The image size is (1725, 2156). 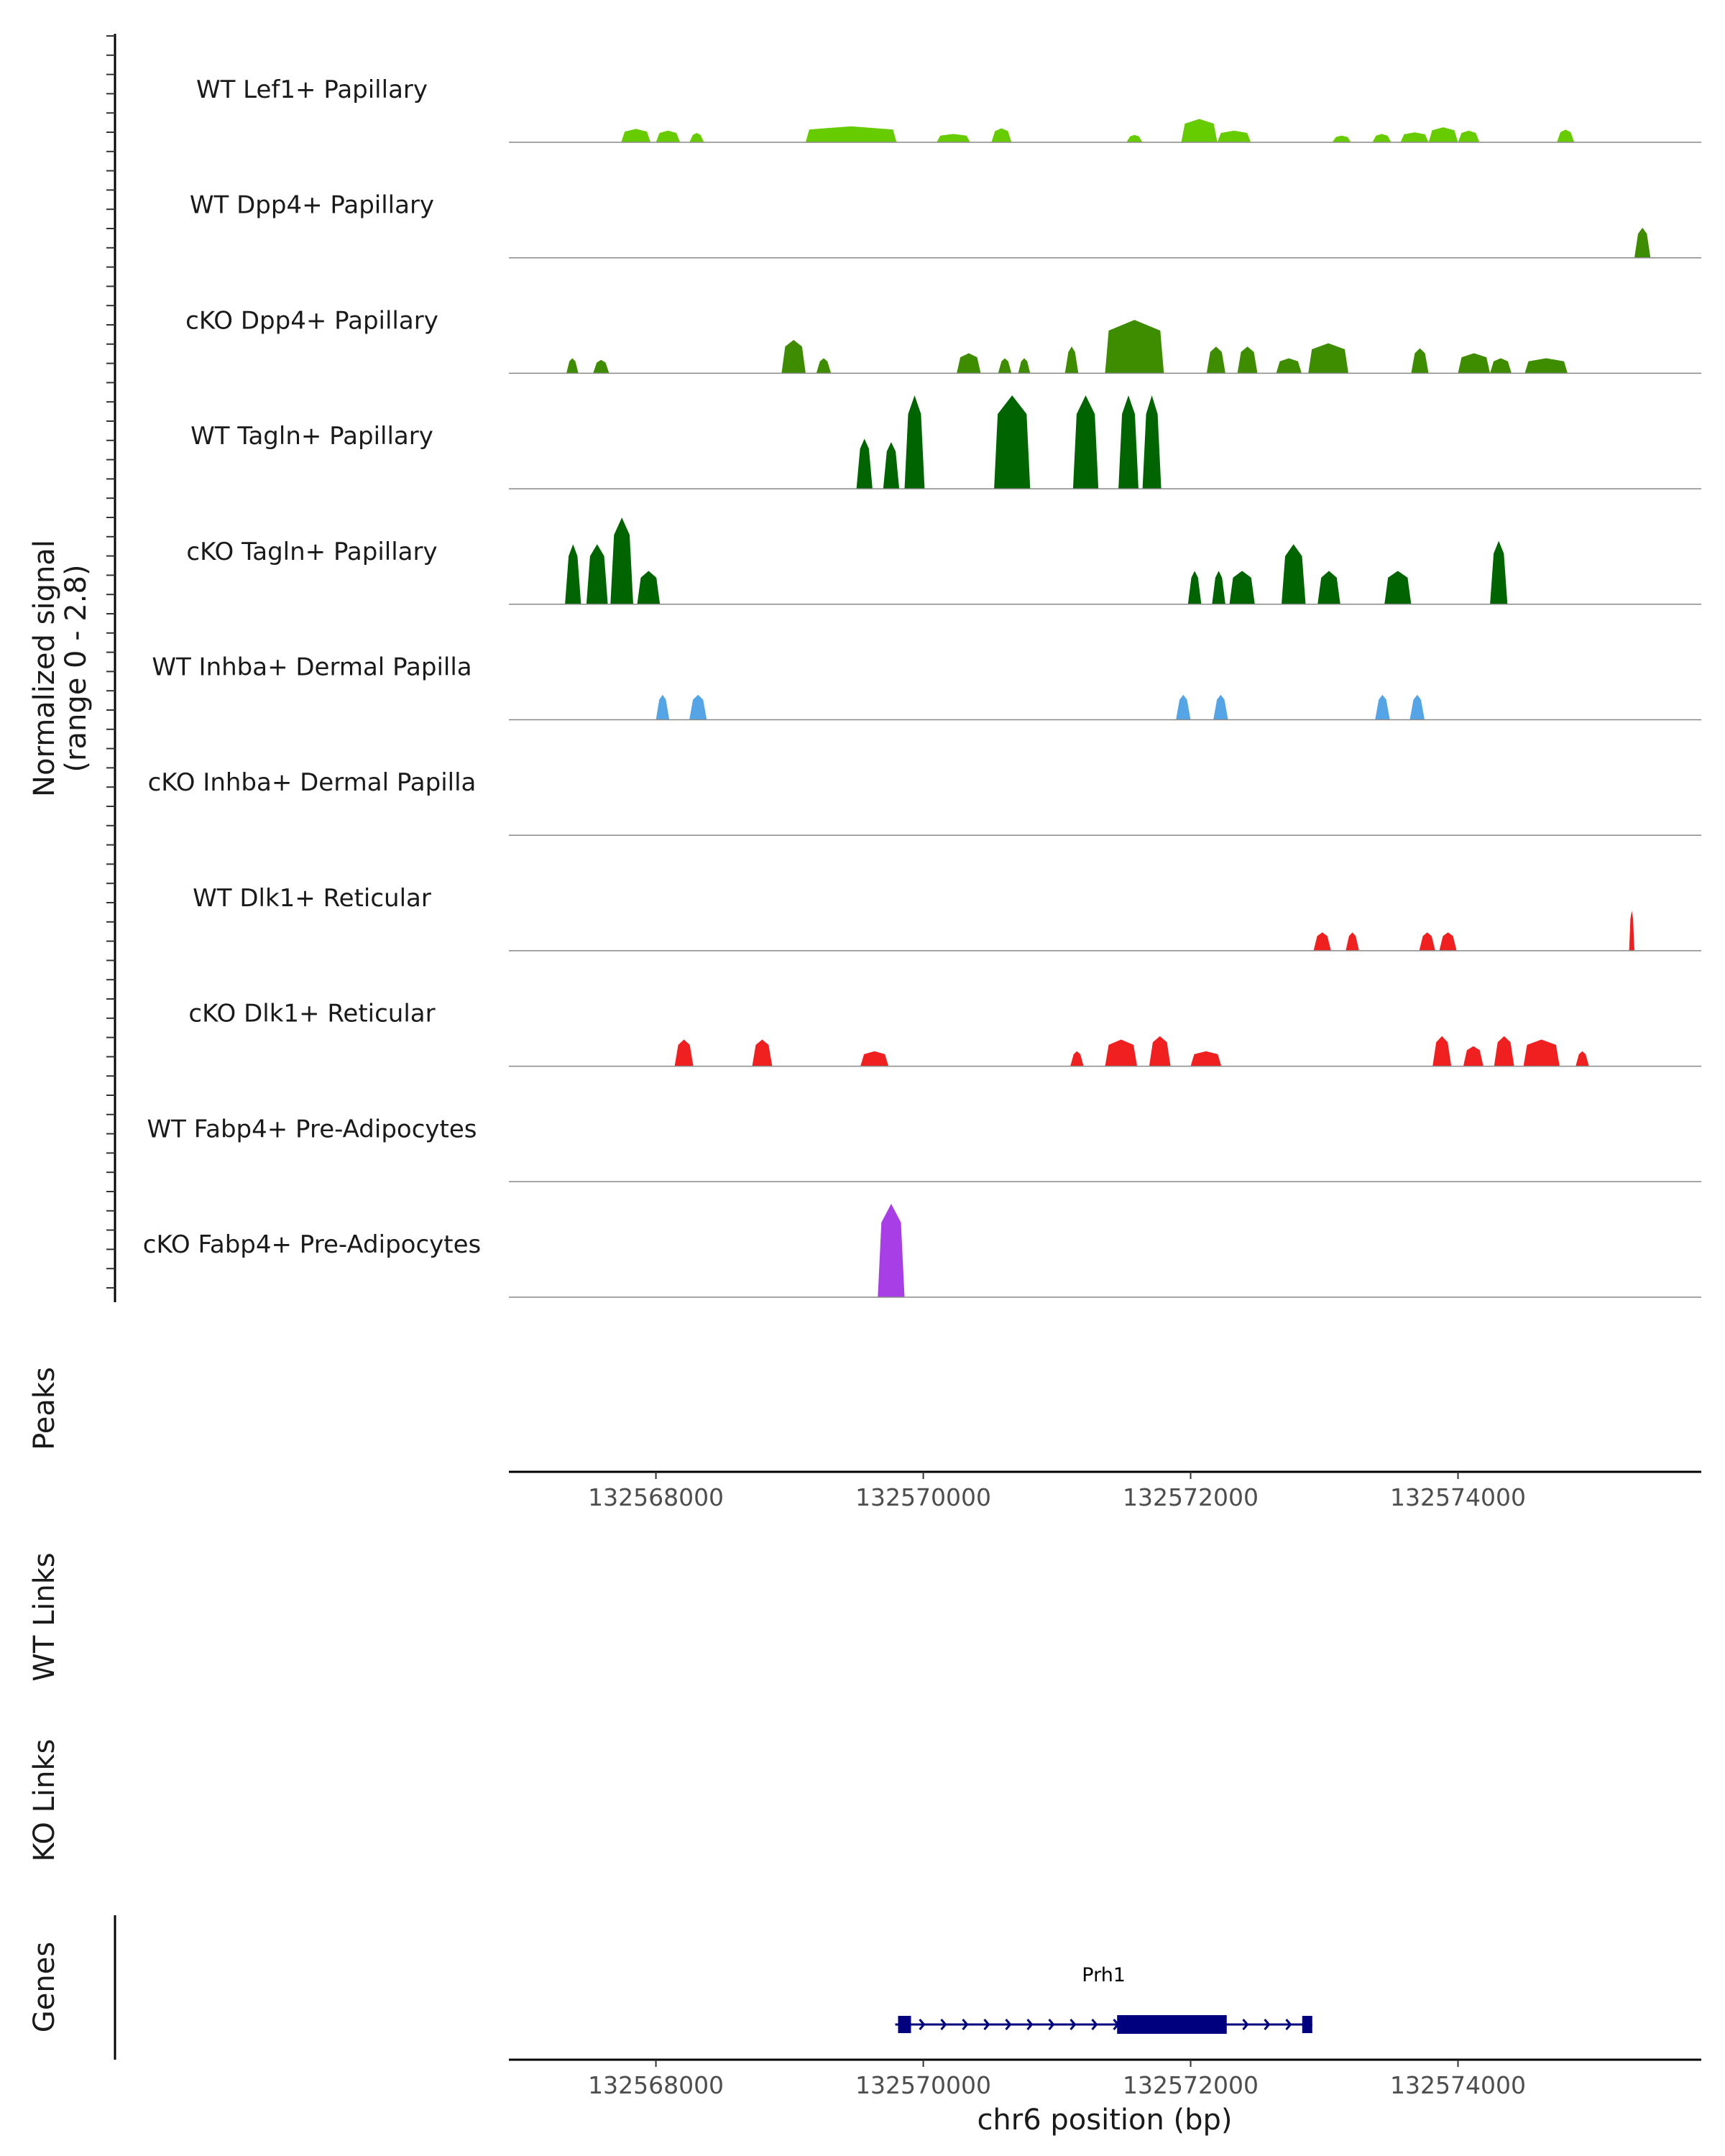 What do you see at coordinates (1103, 1999) in the screenshot?
I see `gene-Prh1: Prh1` at bounding box center [1103, 1999].